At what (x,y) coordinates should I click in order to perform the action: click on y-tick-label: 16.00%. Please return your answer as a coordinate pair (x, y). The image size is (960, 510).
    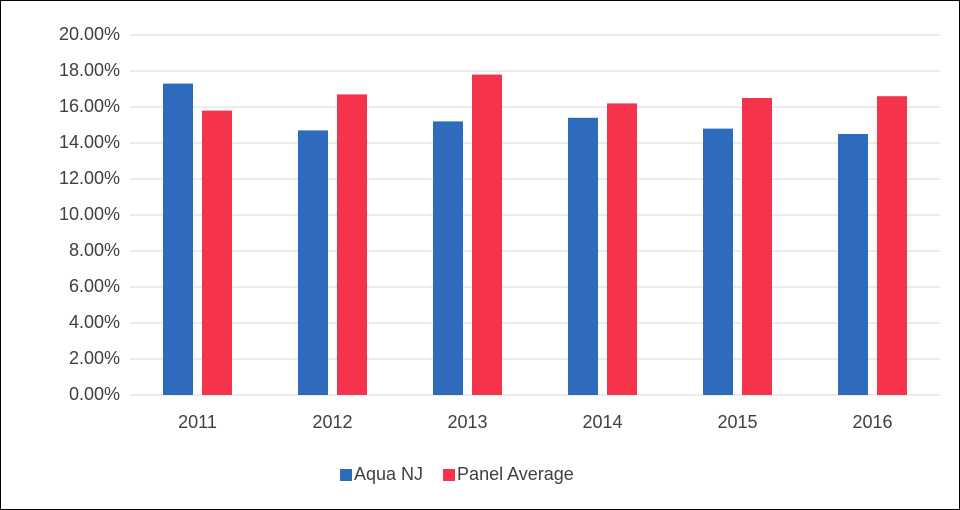
    Looking at the image, I should click on (89, 106).